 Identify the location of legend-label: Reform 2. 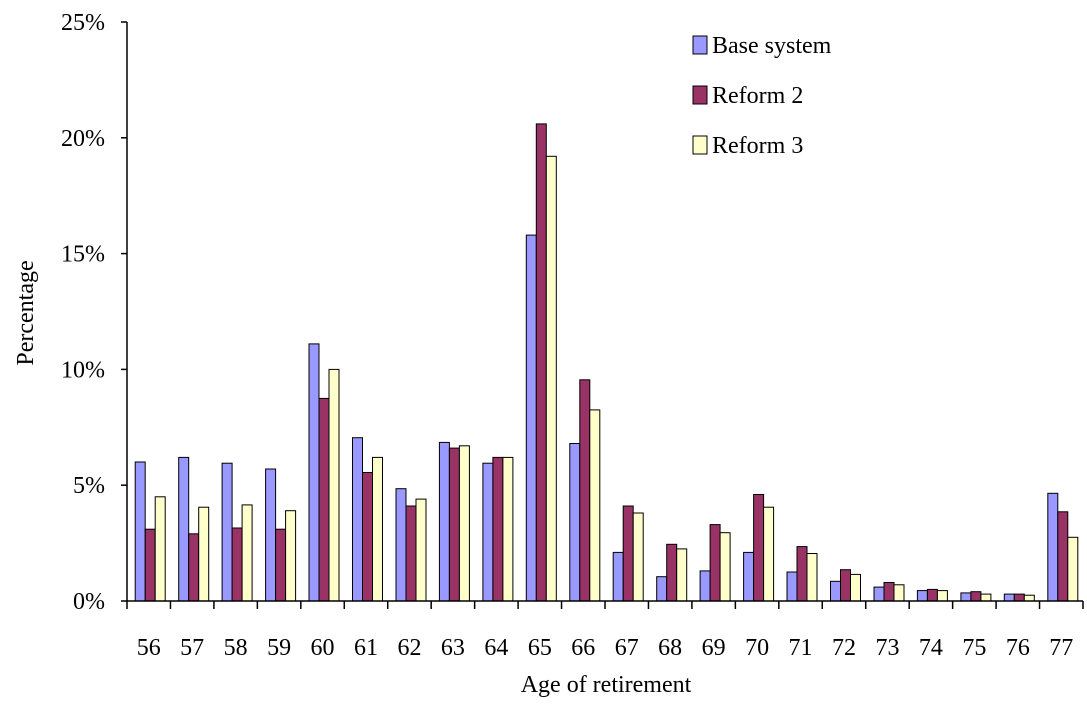
(757, 96).